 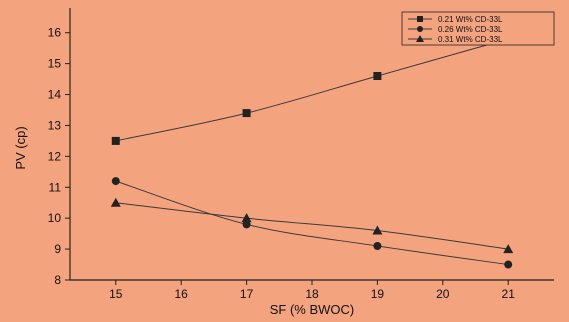 What do you see at coordinates (116, 294) in the screenshot?
I see `x-tick-label: 15` at bounding box center [116, 294].